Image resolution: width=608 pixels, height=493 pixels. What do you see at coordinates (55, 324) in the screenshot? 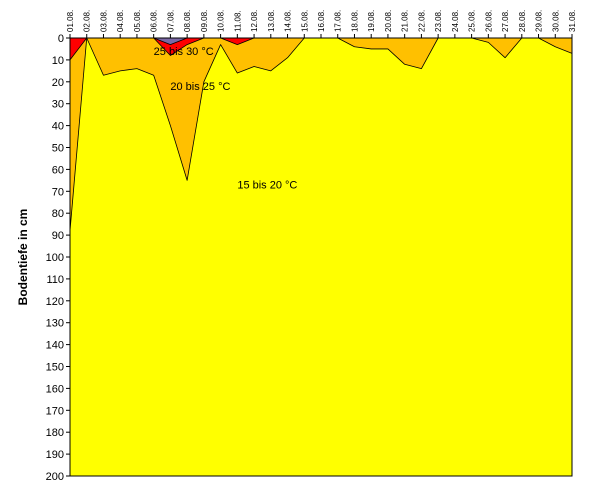
I see `y-tick-label: 130` at bounding box center [55, 324].